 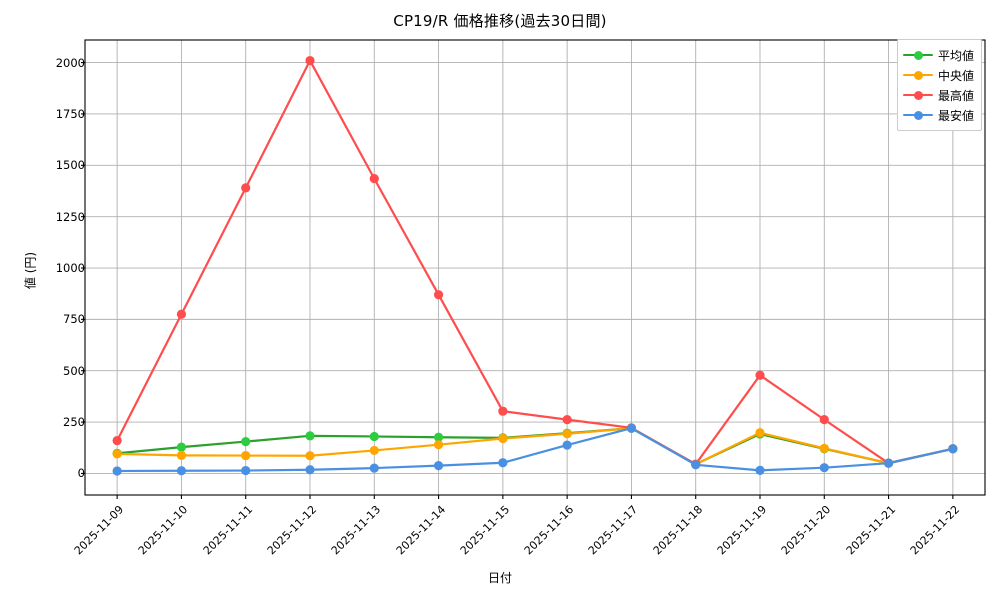 I want to click on x-axis-label: 日付, so click(x=499, y=578).